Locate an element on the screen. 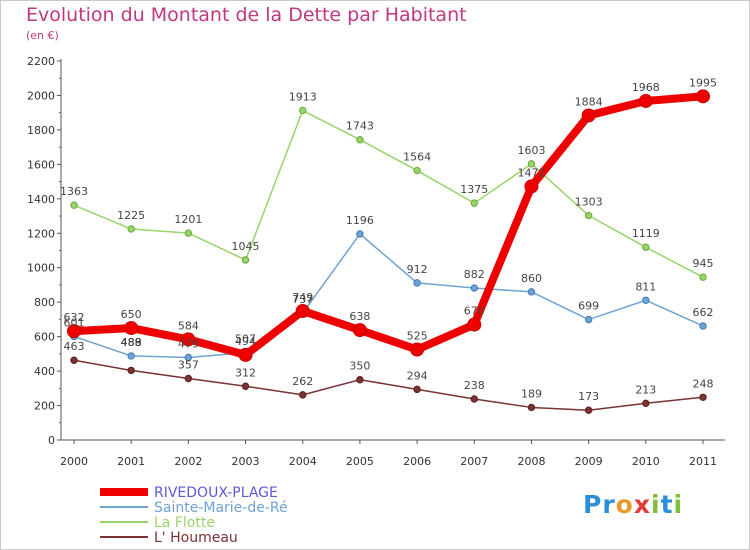 This screenshot has width=750, height=550. x-tick-label: 2011 is located at coordinates (703, 461).